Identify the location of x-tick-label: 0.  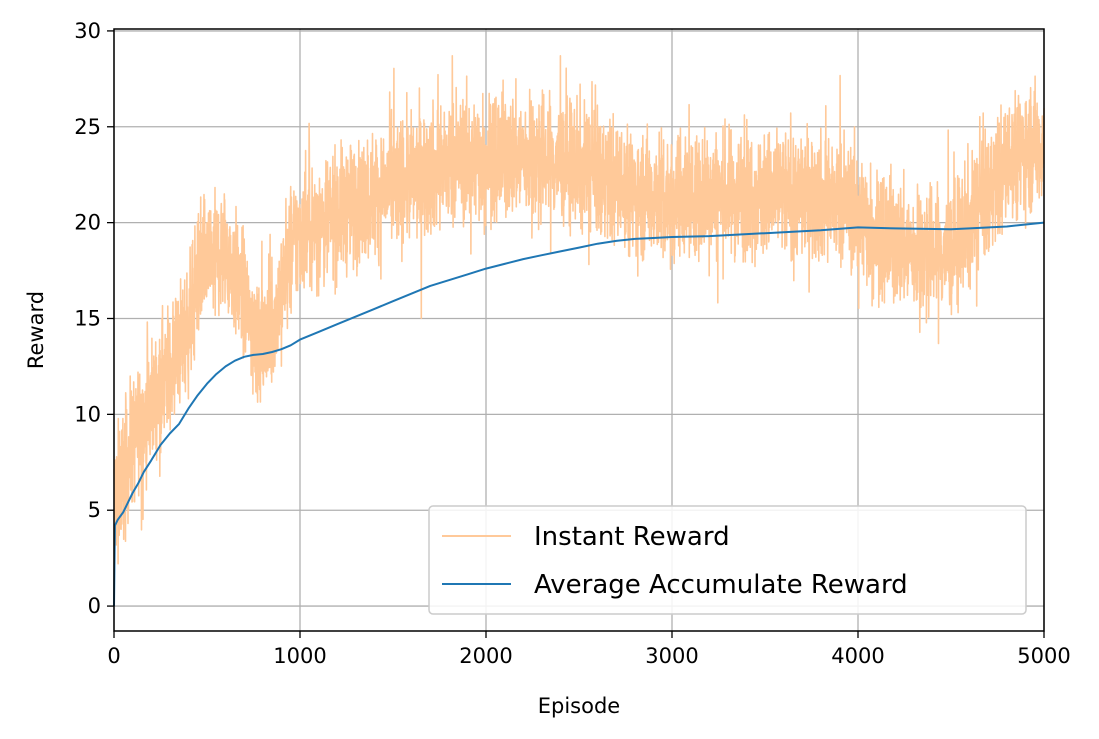
(113, 656).